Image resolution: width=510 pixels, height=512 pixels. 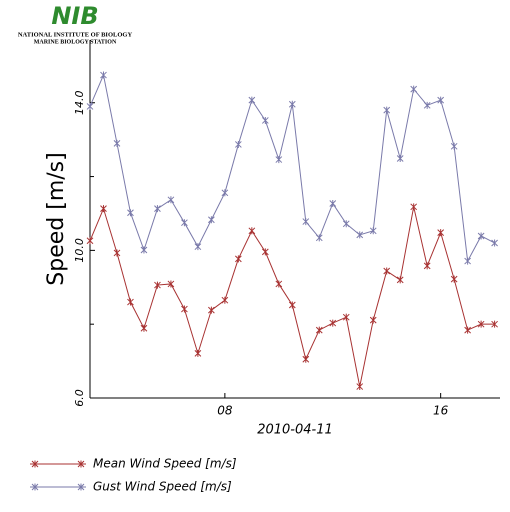 I want to click on y-tick-label: 6.0, so click(x=79, y=398).